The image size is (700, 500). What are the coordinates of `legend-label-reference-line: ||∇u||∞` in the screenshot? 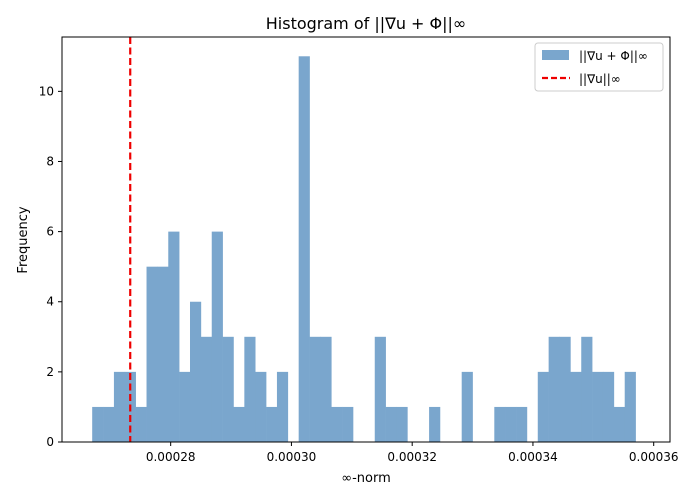 It's located at (600, 79).